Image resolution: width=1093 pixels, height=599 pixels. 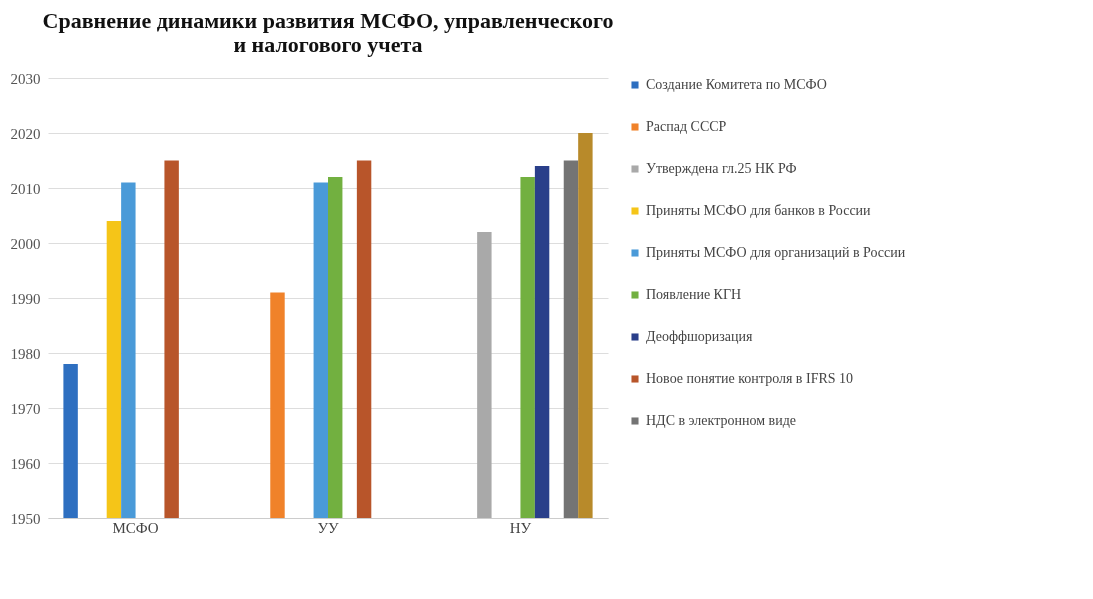 I want to click on y-tick-label: 1980, so click(x=25, y=353).